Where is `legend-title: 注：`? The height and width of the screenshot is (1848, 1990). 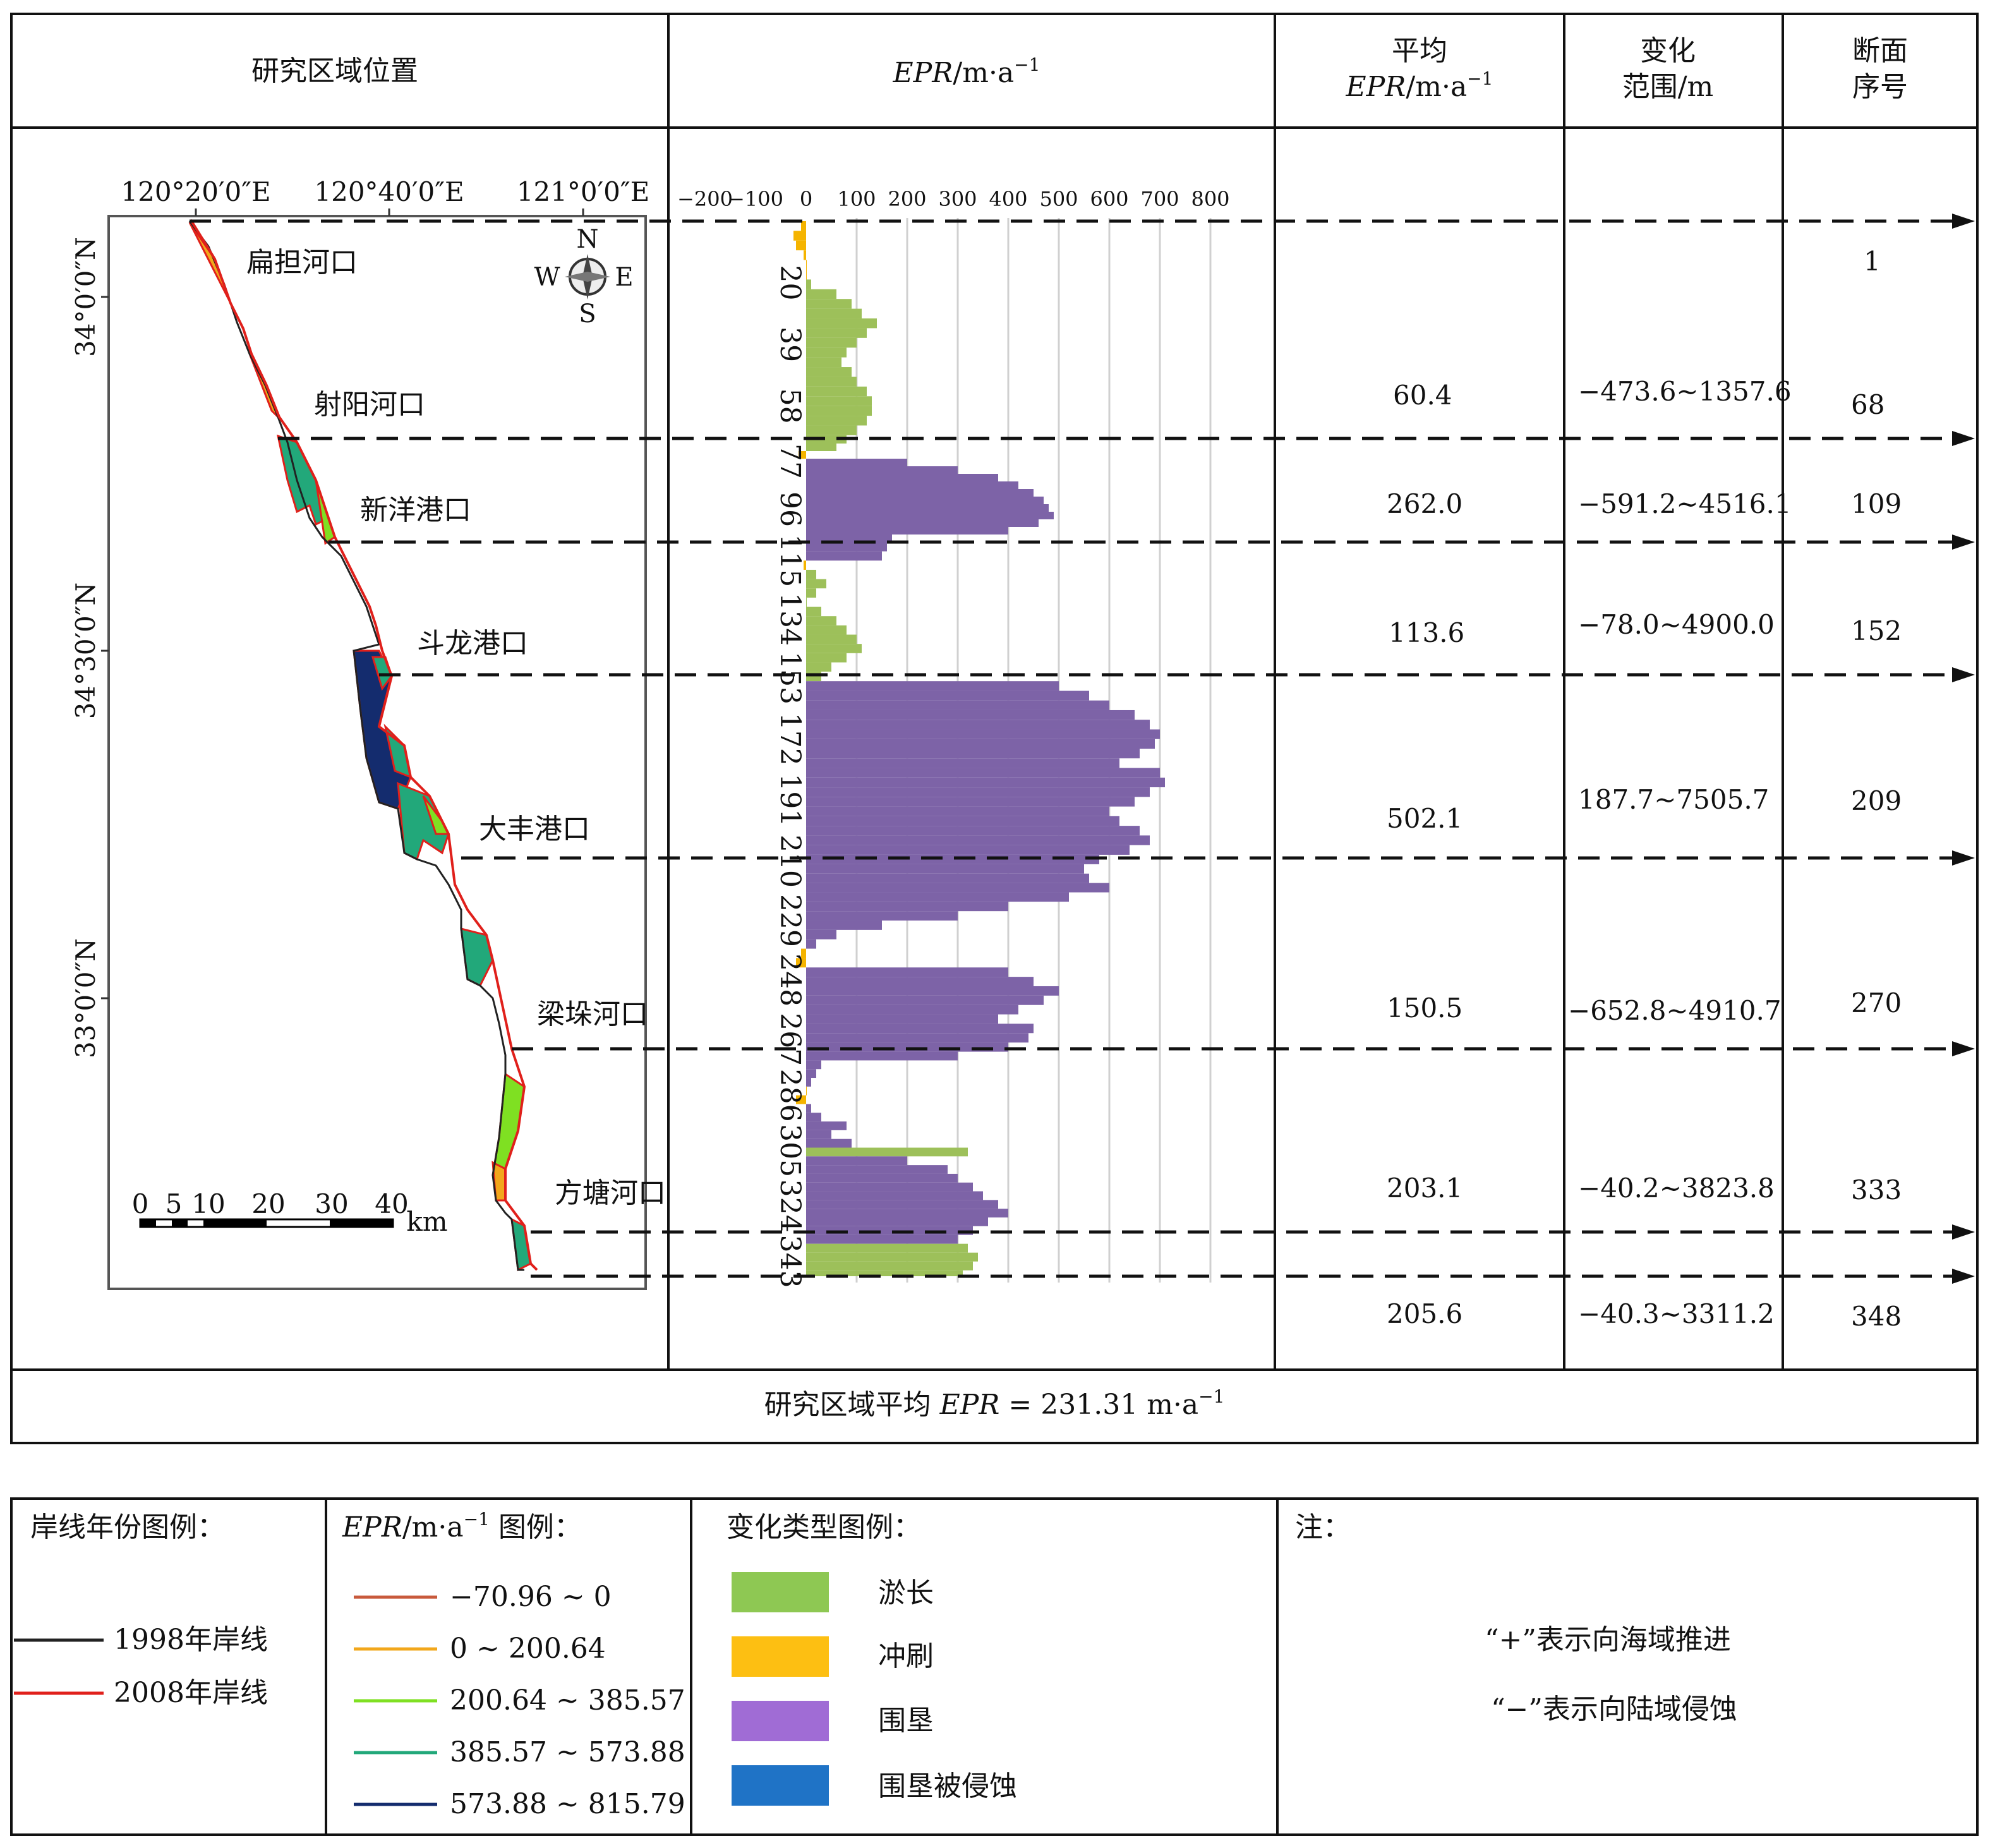 legend-title: 注： is located at coordinates (1323, 1527).